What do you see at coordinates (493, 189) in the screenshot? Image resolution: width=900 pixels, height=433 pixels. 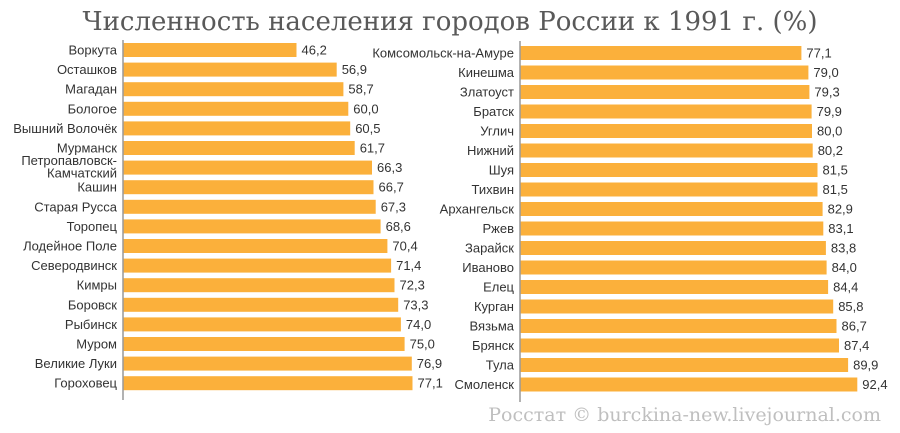 I see `category-label: Тихвин` at bounding box center [493, 189].